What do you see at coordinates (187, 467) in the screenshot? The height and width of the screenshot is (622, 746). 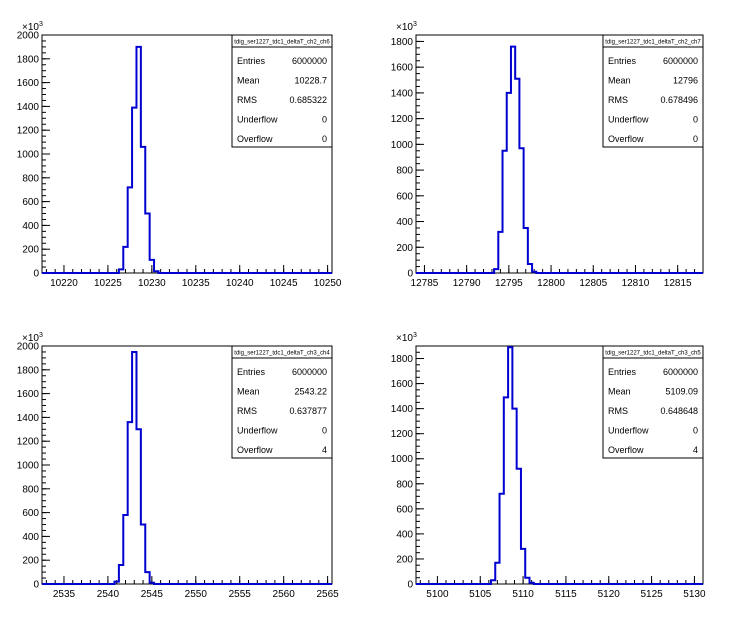 I see `histogram-series` at bounding box center [187, 467].